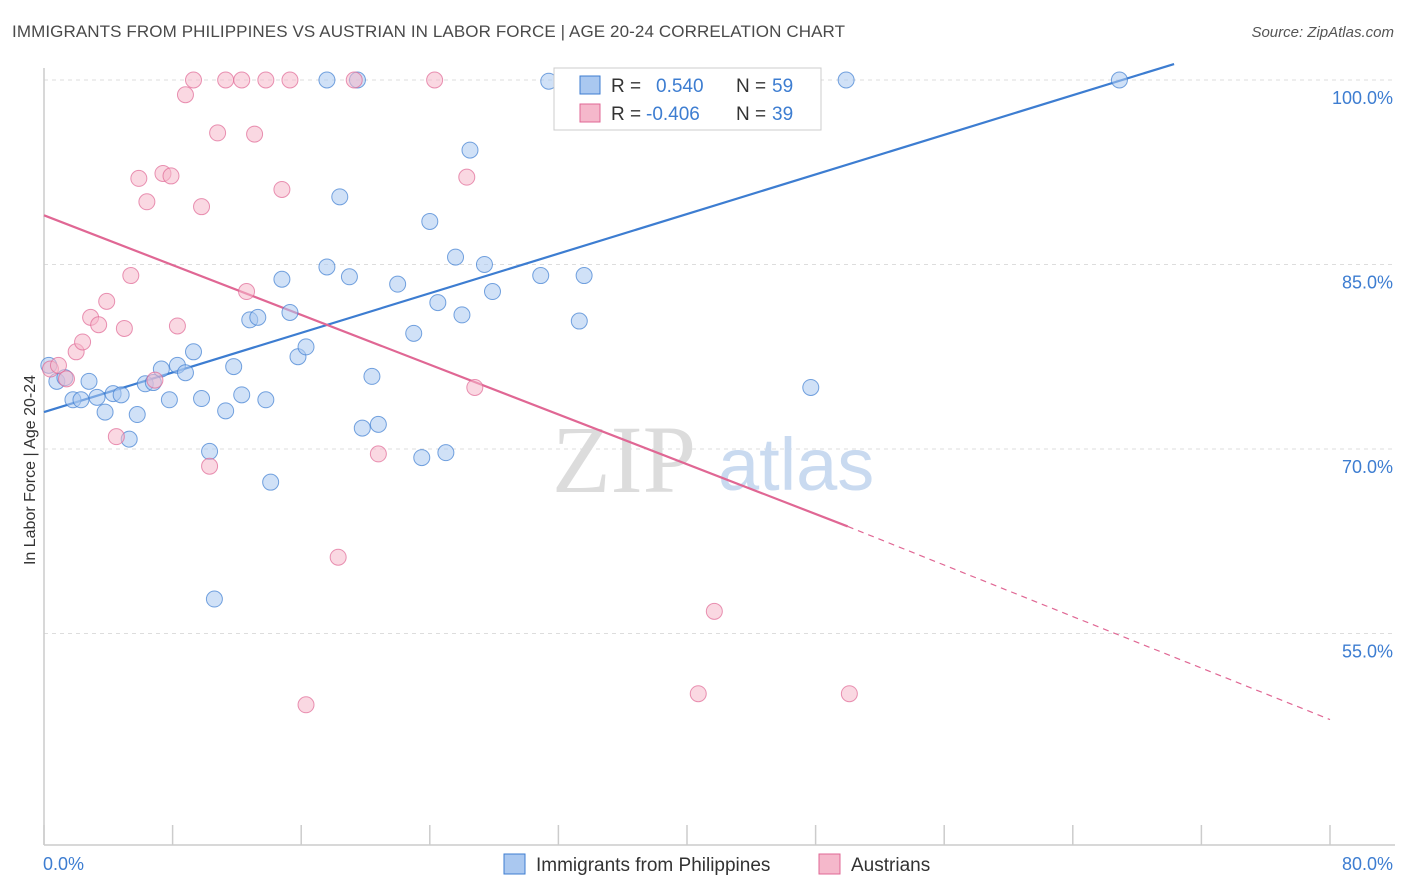 This screenshot has width=1406, height=892. What do you see at coordinates (1089, 623) in the screenshot?
I see `trend-line-dashed-pink` at bounding box center [1089, 623].